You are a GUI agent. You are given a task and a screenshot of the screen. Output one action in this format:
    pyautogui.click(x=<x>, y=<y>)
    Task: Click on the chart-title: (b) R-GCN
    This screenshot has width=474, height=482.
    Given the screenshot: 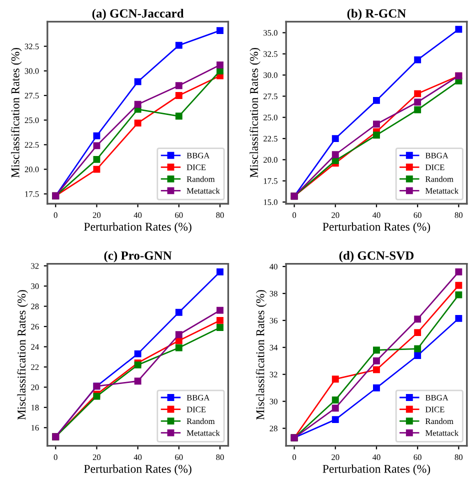 What is the action you would take?
    pyautogui.click(x=376, y=14)
    